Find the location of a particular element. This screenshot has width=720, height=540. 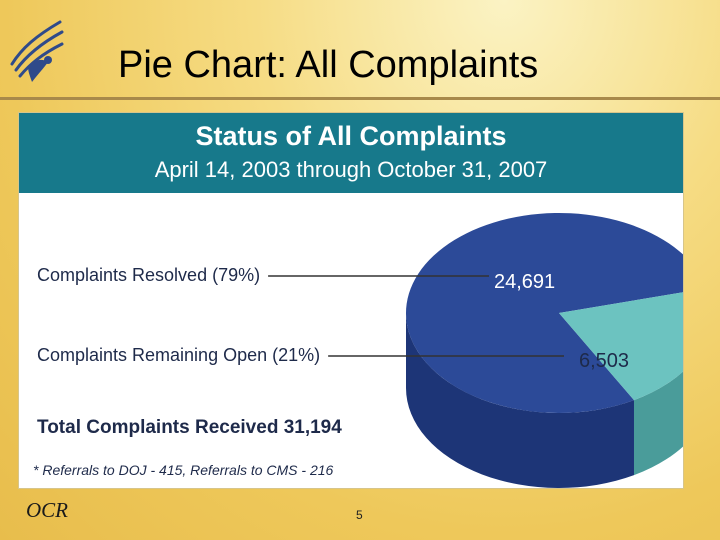

value-label-0: 24,691 is located at coordinates (524, 282).